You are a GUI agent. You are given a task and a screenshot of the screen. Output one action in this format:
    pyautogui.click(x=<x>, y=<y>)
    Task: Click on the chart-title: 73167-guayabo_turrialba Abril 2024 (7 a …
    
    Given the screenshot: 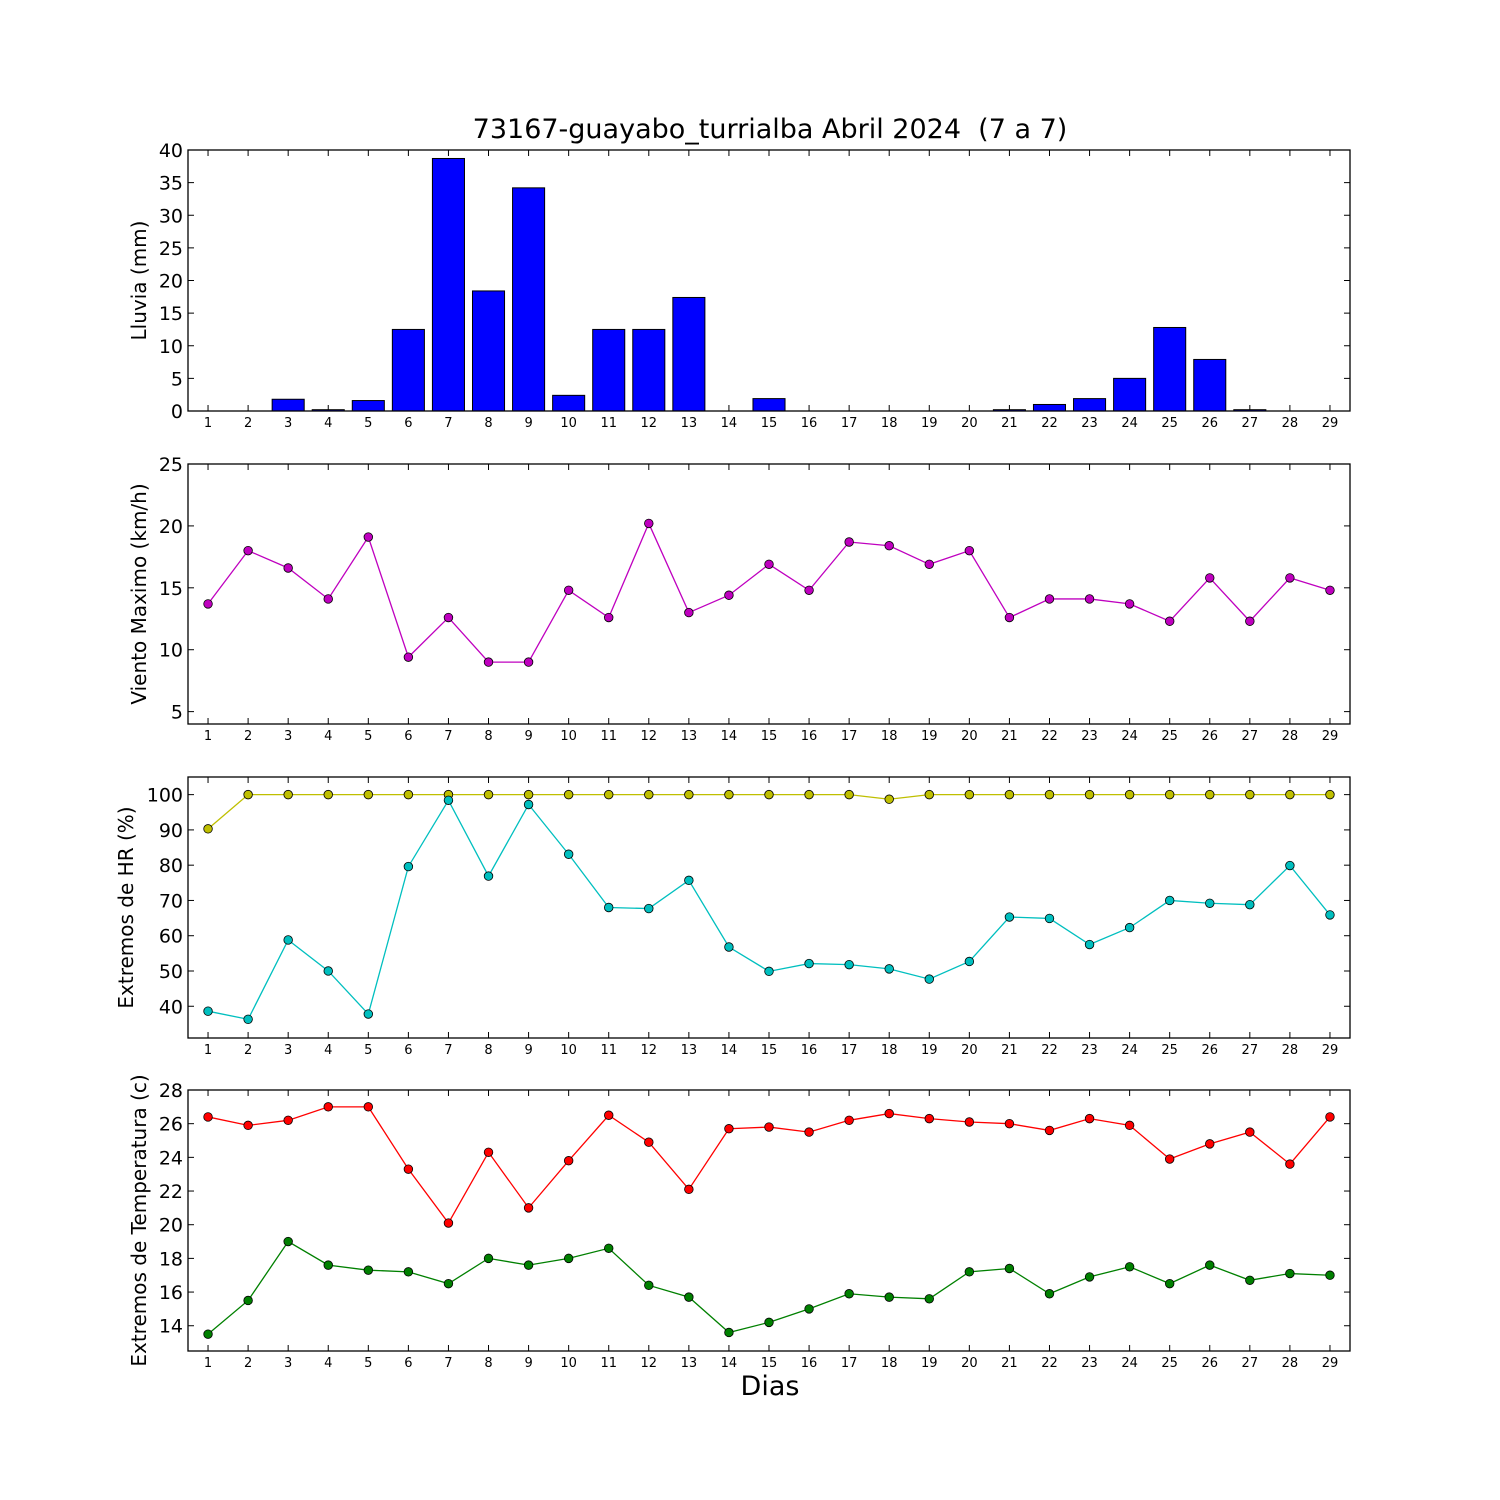 What is the action you would take?
    pyautogui.click(x=770, y=129)
    